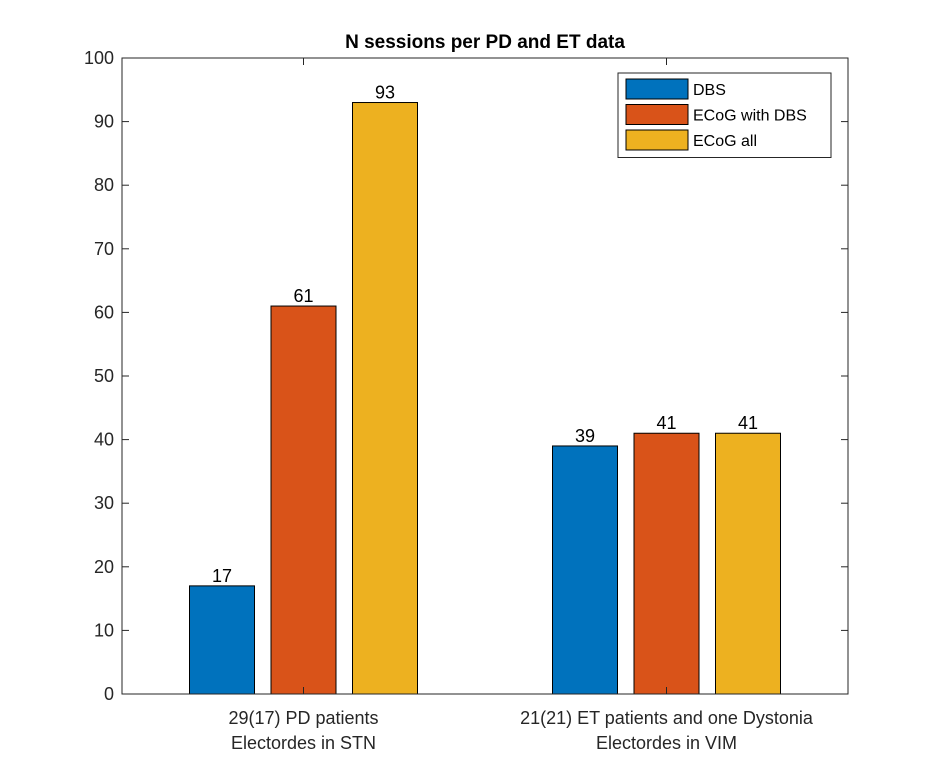  I want to click on legend: DBS ECoG with DBS ECoG all, so click(724, 115).